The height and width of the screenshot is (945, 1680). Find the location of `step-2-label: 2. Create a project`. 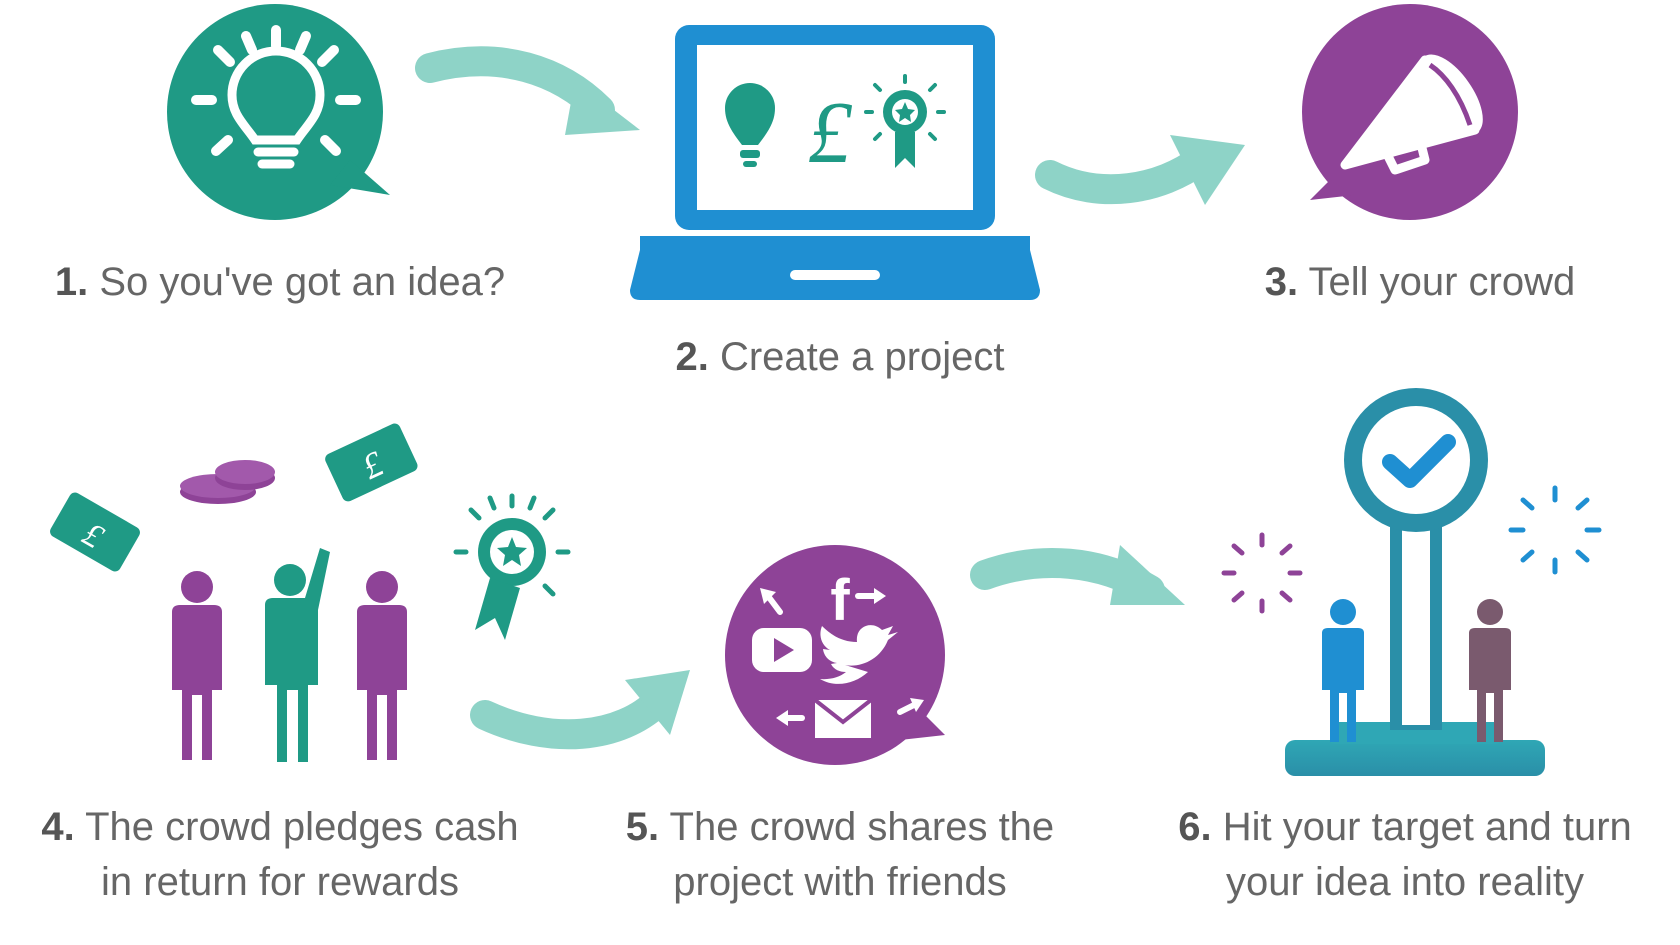

step-2-label: 2. Create a project is located at coordinates (840, 357).